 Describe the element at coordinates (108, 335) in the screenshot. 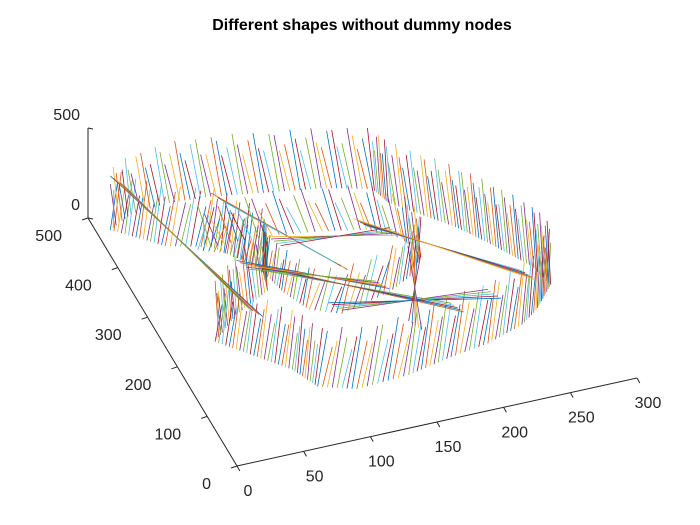

I see `y-tick-label: 300` at that location.